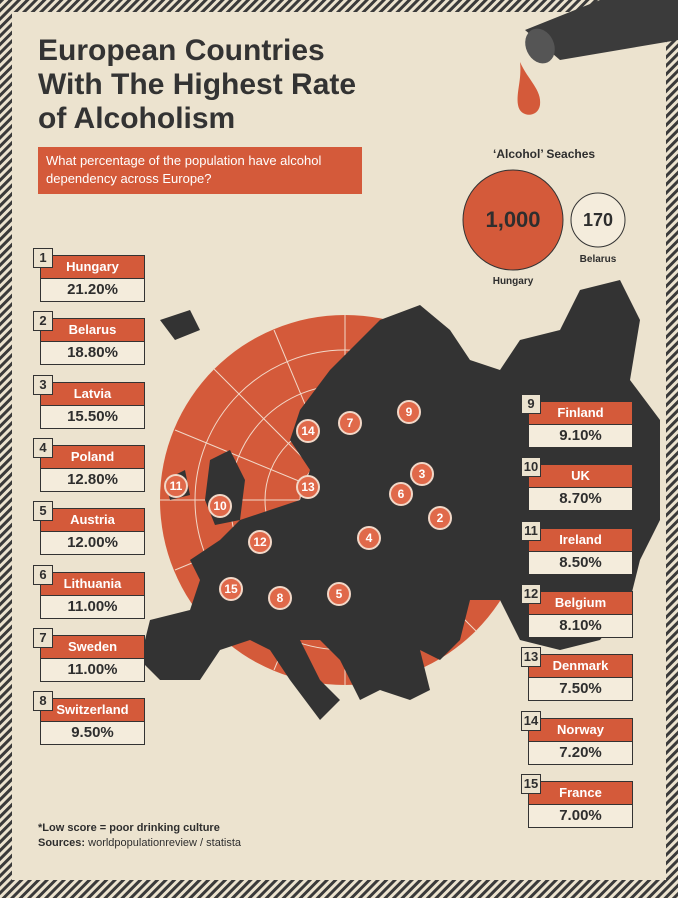 The width and height of the screenshot is (678, 898). Describe the element at coordinates (580, 602) in the screenshot. I see `country: Belgium` at that location.